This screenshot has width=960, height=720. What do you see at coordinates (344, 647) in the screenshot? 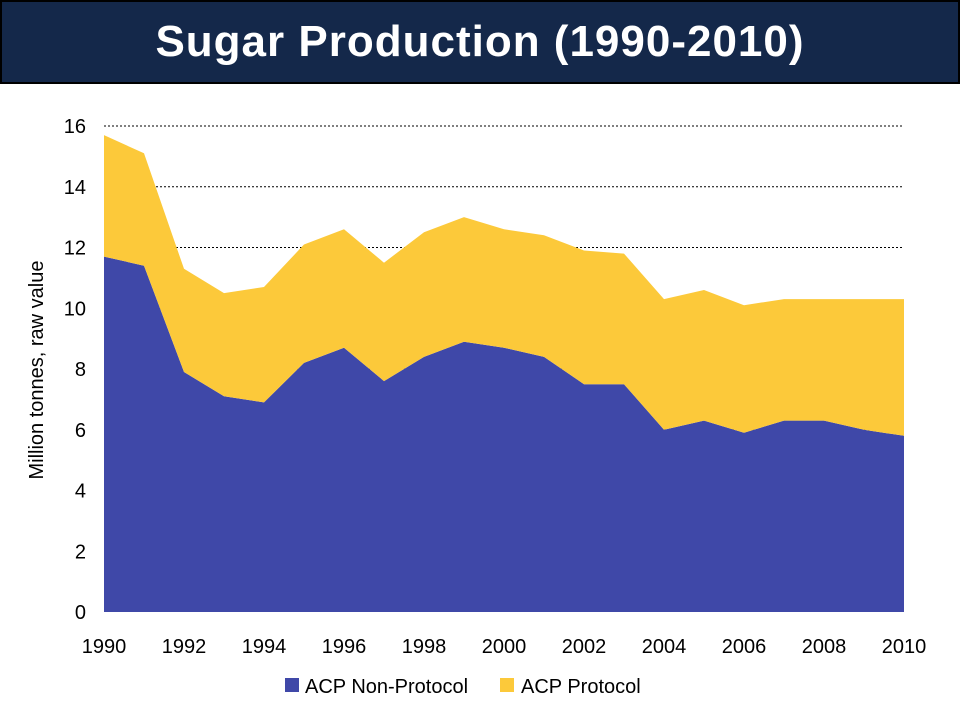
I see `x-tick-label: 1996` at bounding box center [344, 647].